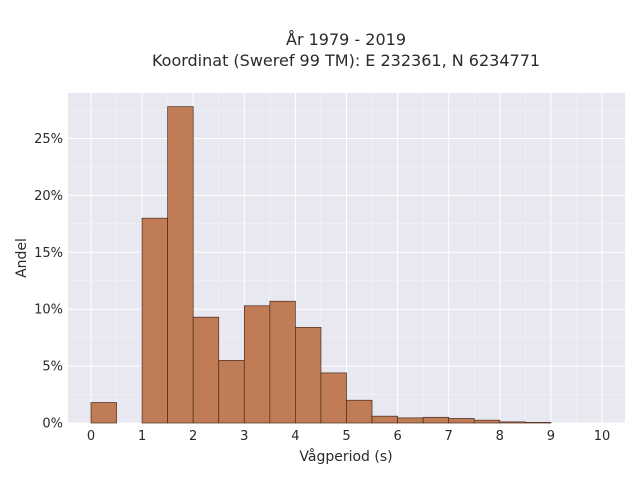 This screenshot has height=480, width=640. What do you see at coordinates (48, 196) in the screenshot?
I see `y-tick-label: 20%` at bounding box center [48, 196].